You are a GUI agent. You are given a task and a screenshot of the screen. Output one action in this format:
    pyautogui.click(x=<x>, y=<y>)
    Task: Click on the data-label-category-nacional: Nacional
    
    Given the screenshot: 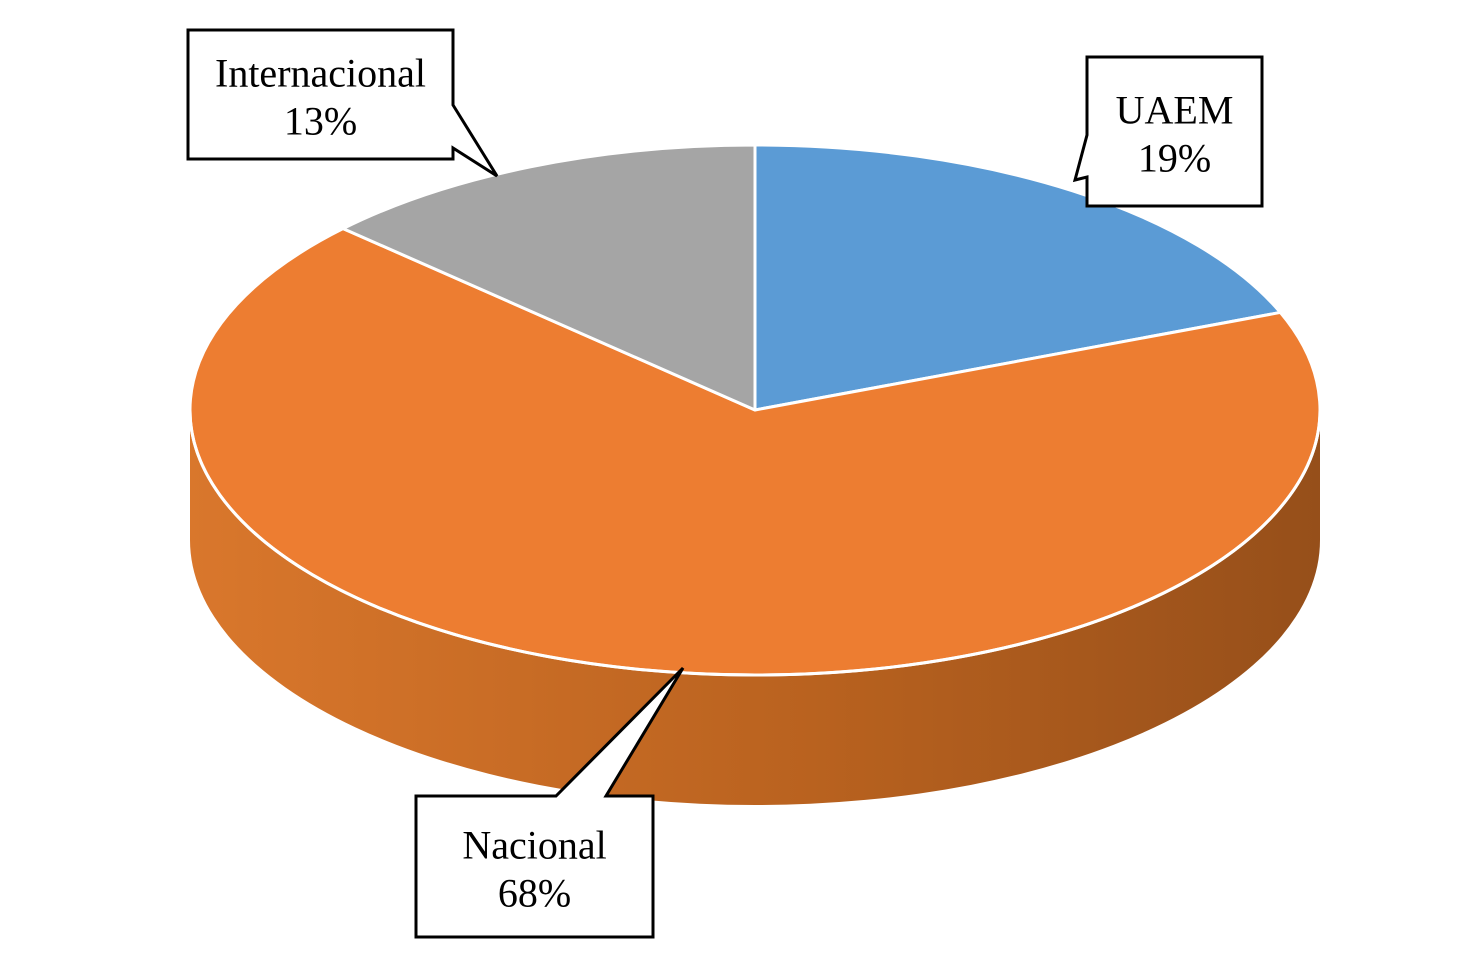 What is the action you would take?
    pyautogui.click(x=534, y=845)
    